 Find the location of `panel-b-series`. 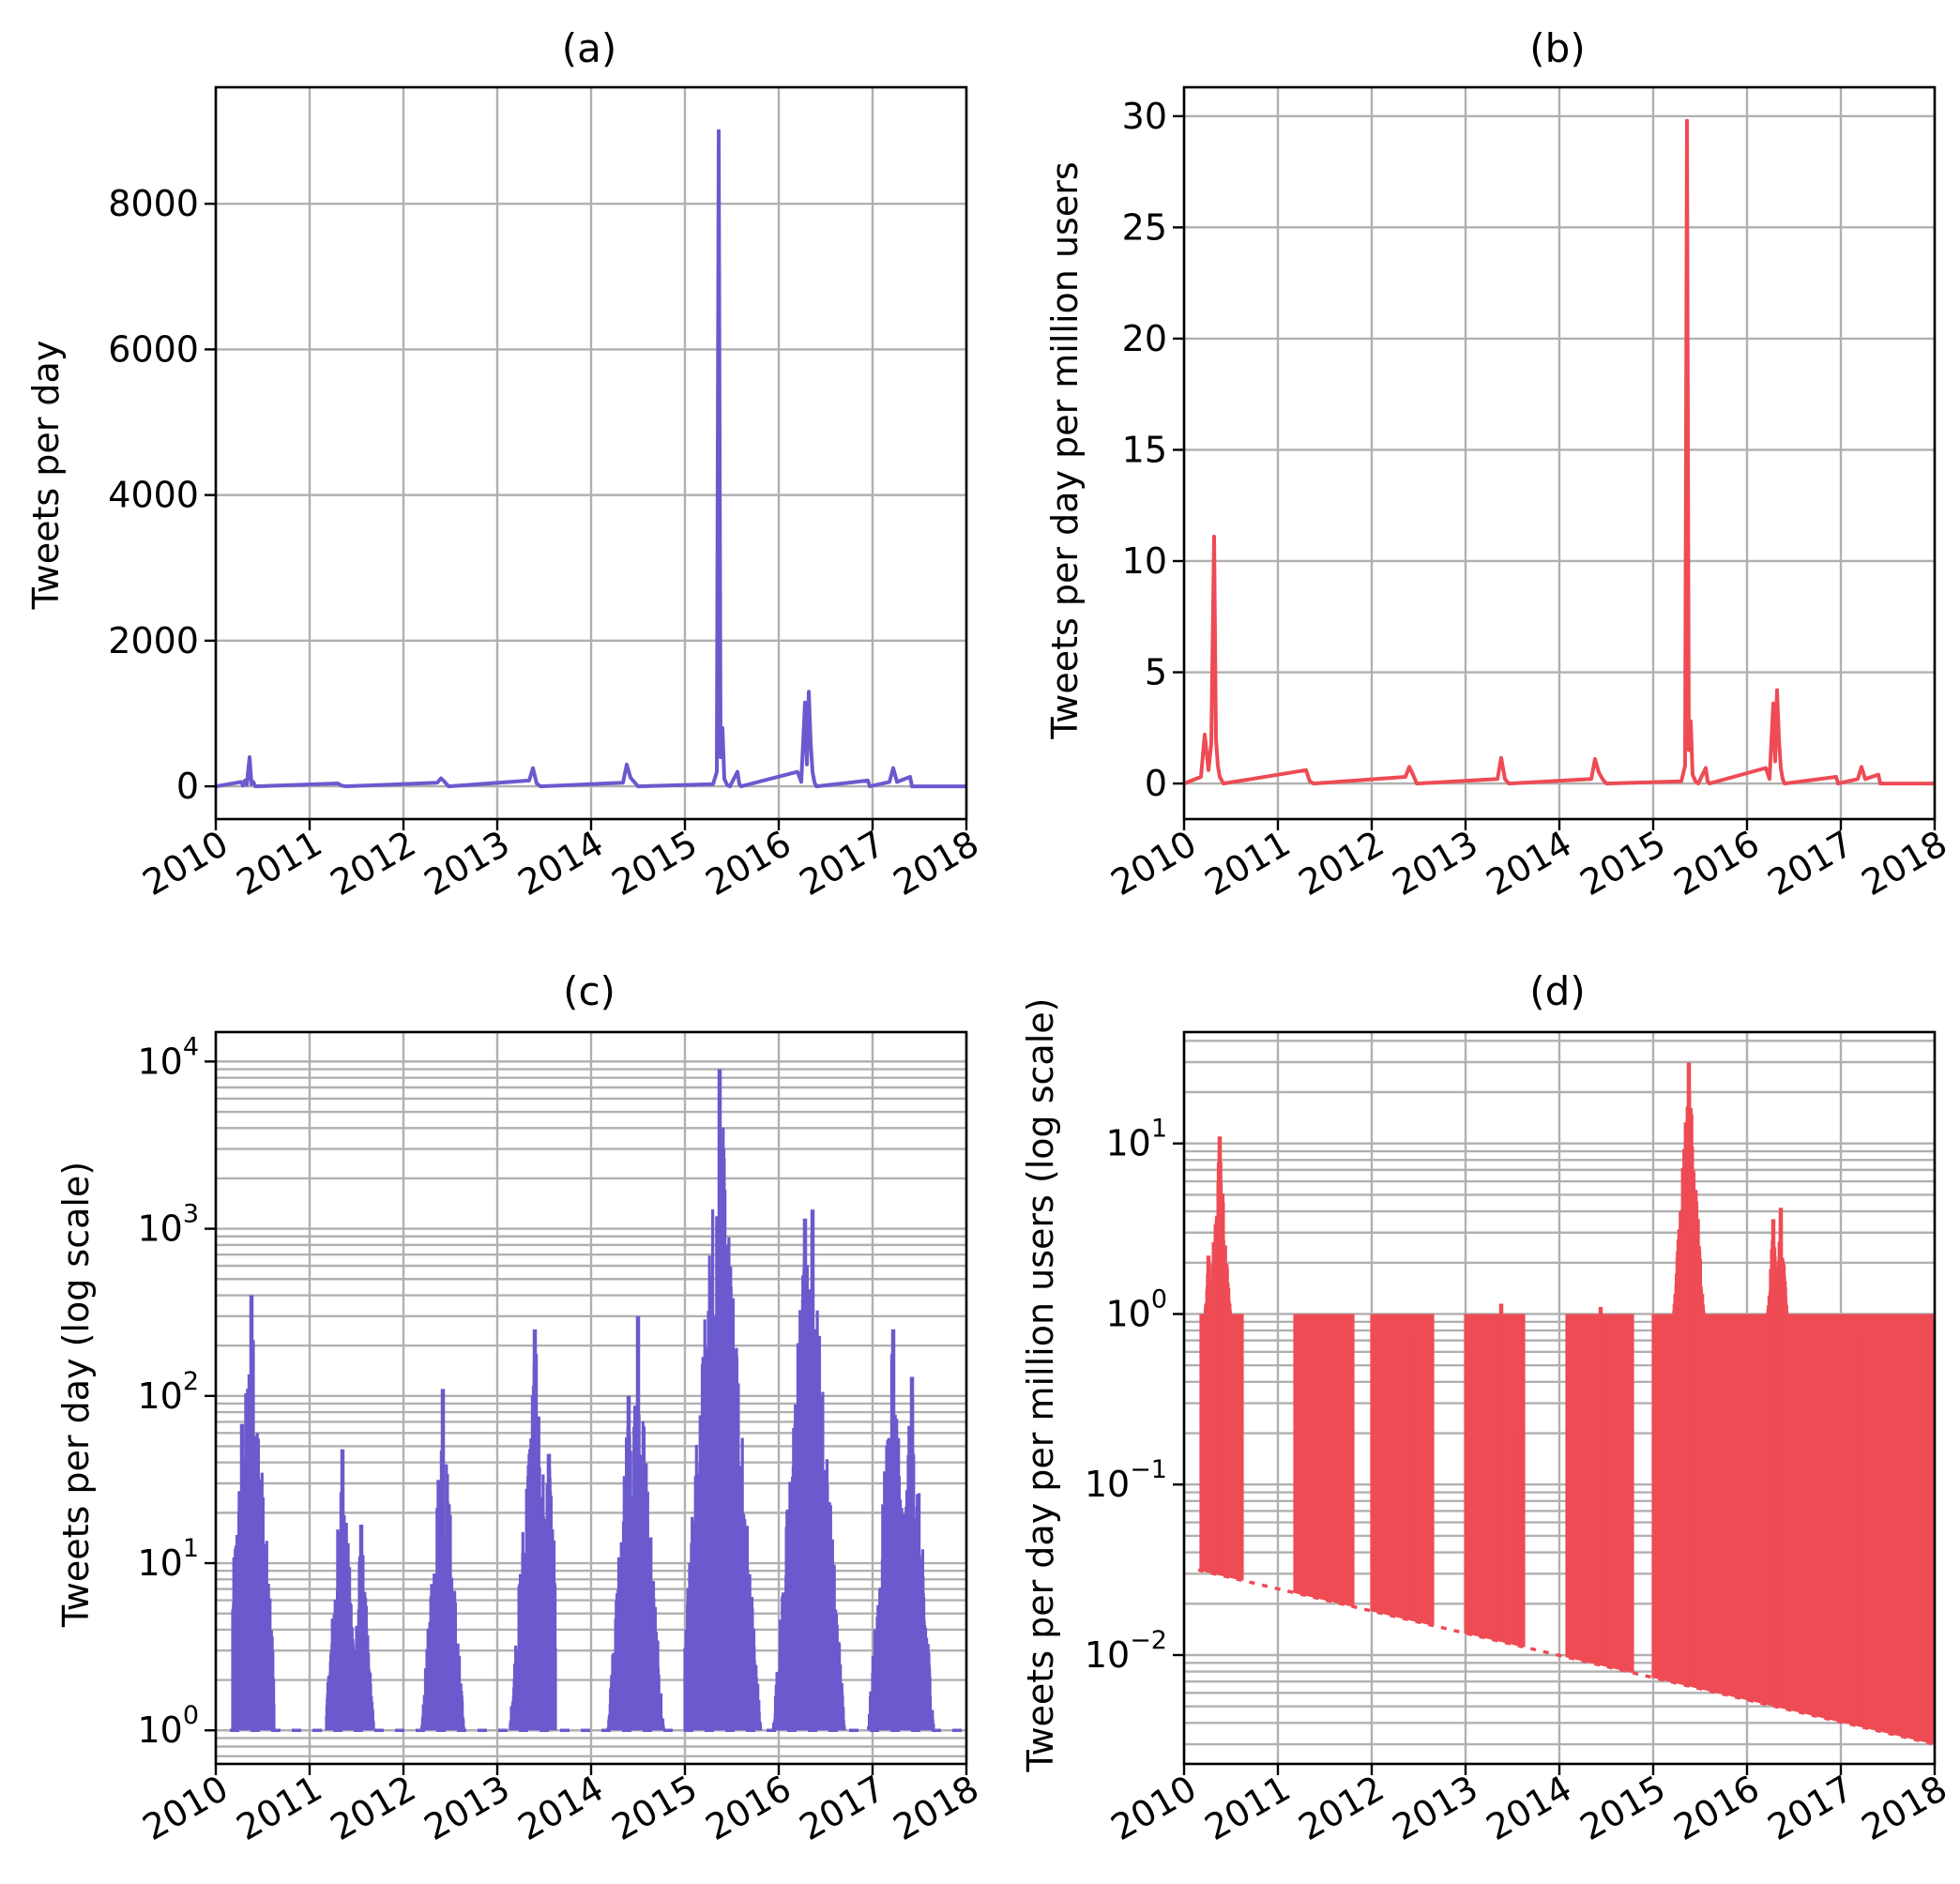

panel-b-series is located at coordinates (1559, 452).